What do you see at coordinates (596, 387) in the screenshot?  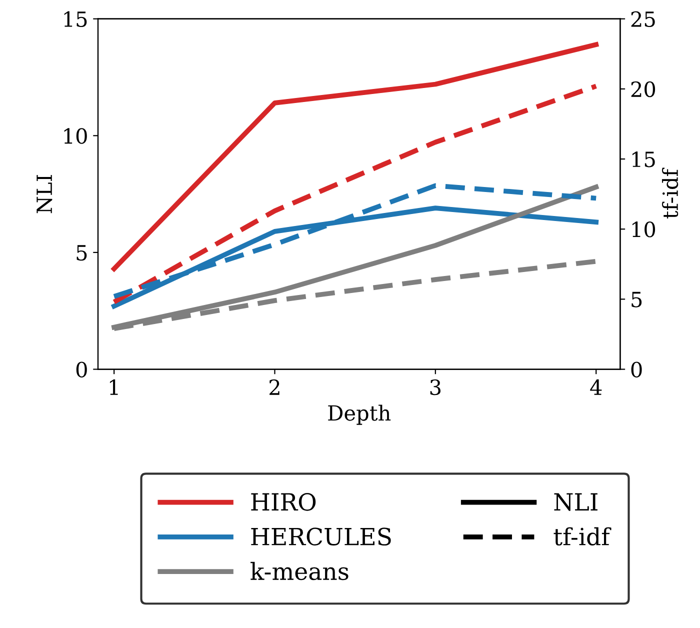 I see `x-tick-label: 4` at bounding box center [596, 387].